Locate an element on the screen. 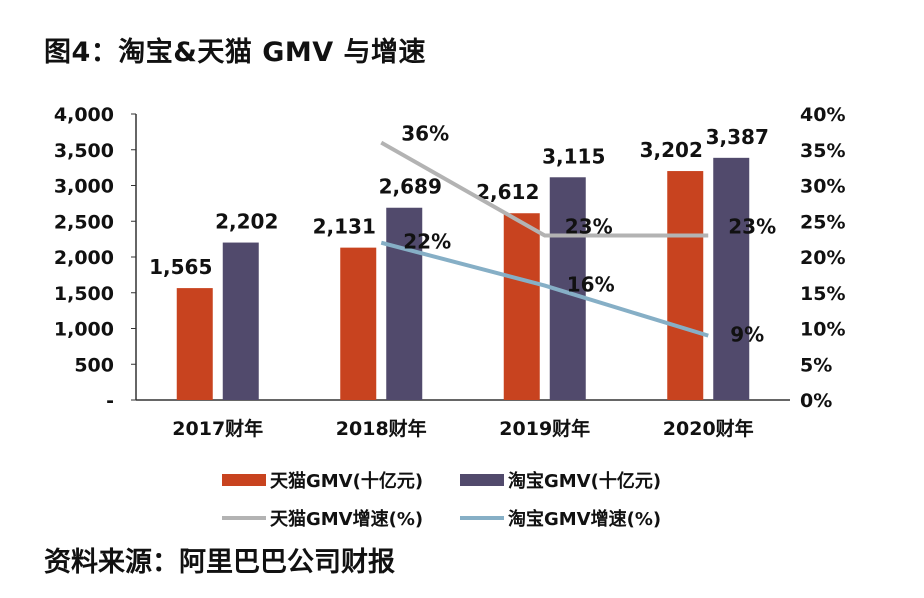 This screenshot has width=924, height=598. left-tick-label: 2,000 is located at coordinates (84, 258).